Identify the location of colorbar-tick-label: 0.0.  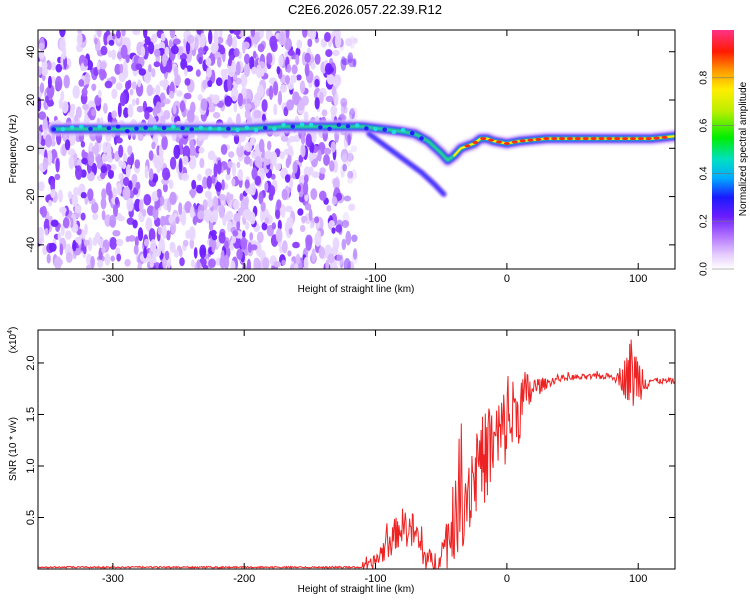
(704, 269).